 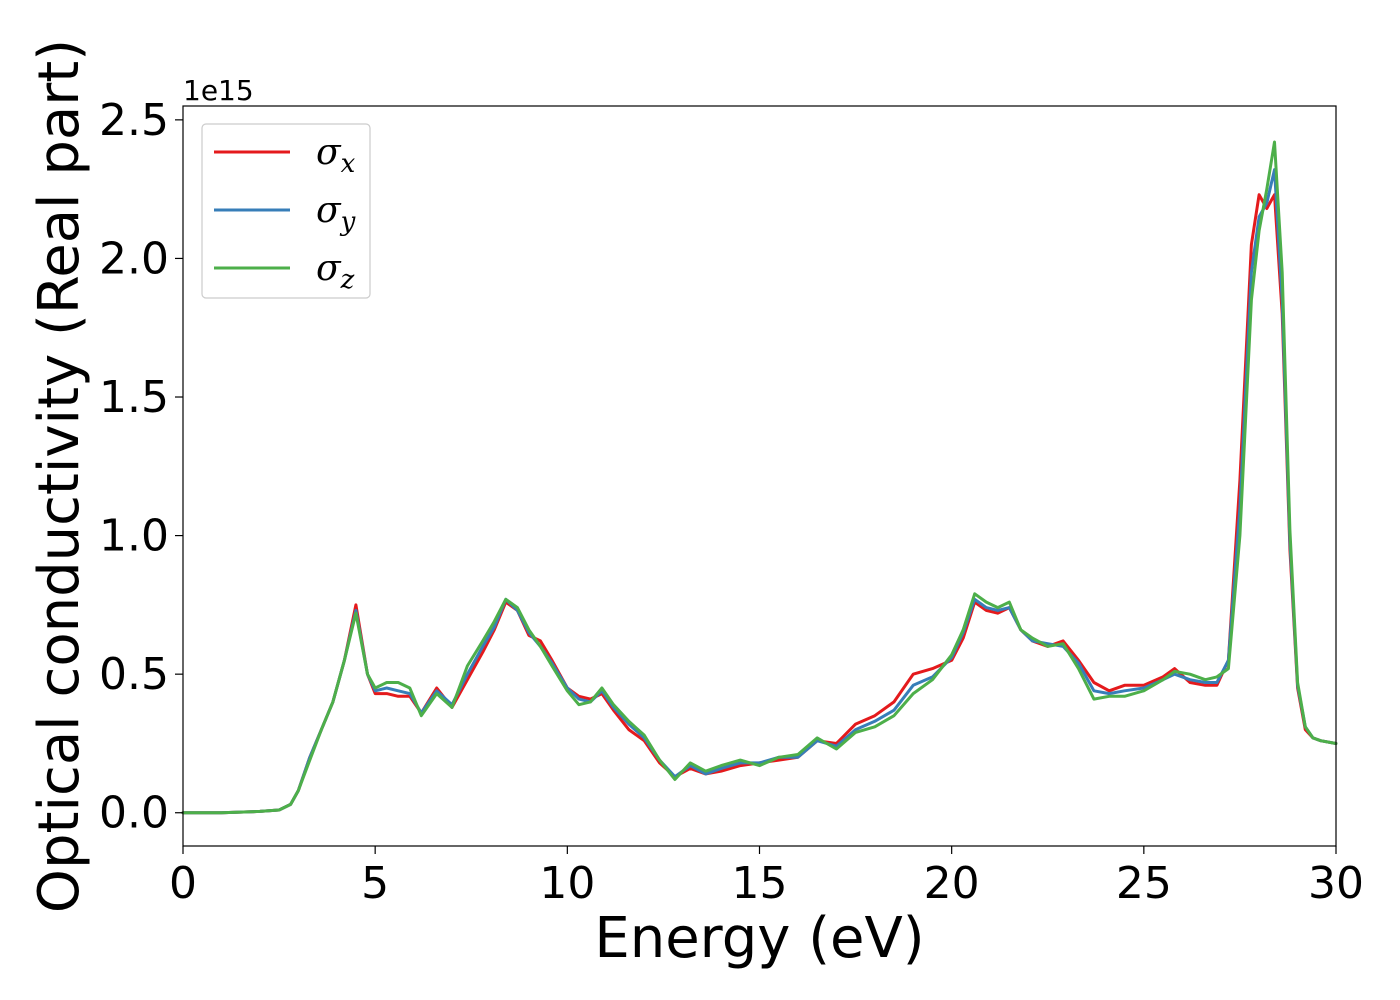 I want to click on x-tick-label: 5, so click(x=375, y=883).